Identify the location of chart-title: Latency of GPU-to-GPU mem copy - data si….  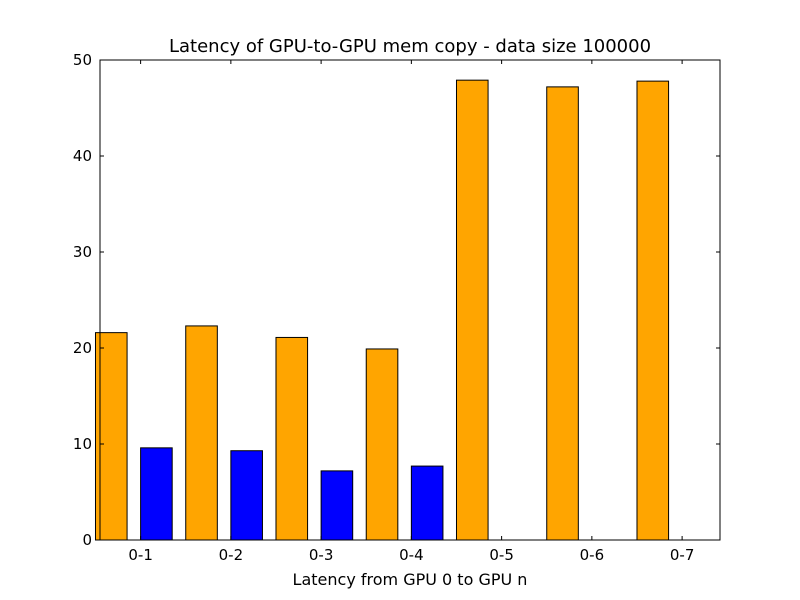
(410, 46).